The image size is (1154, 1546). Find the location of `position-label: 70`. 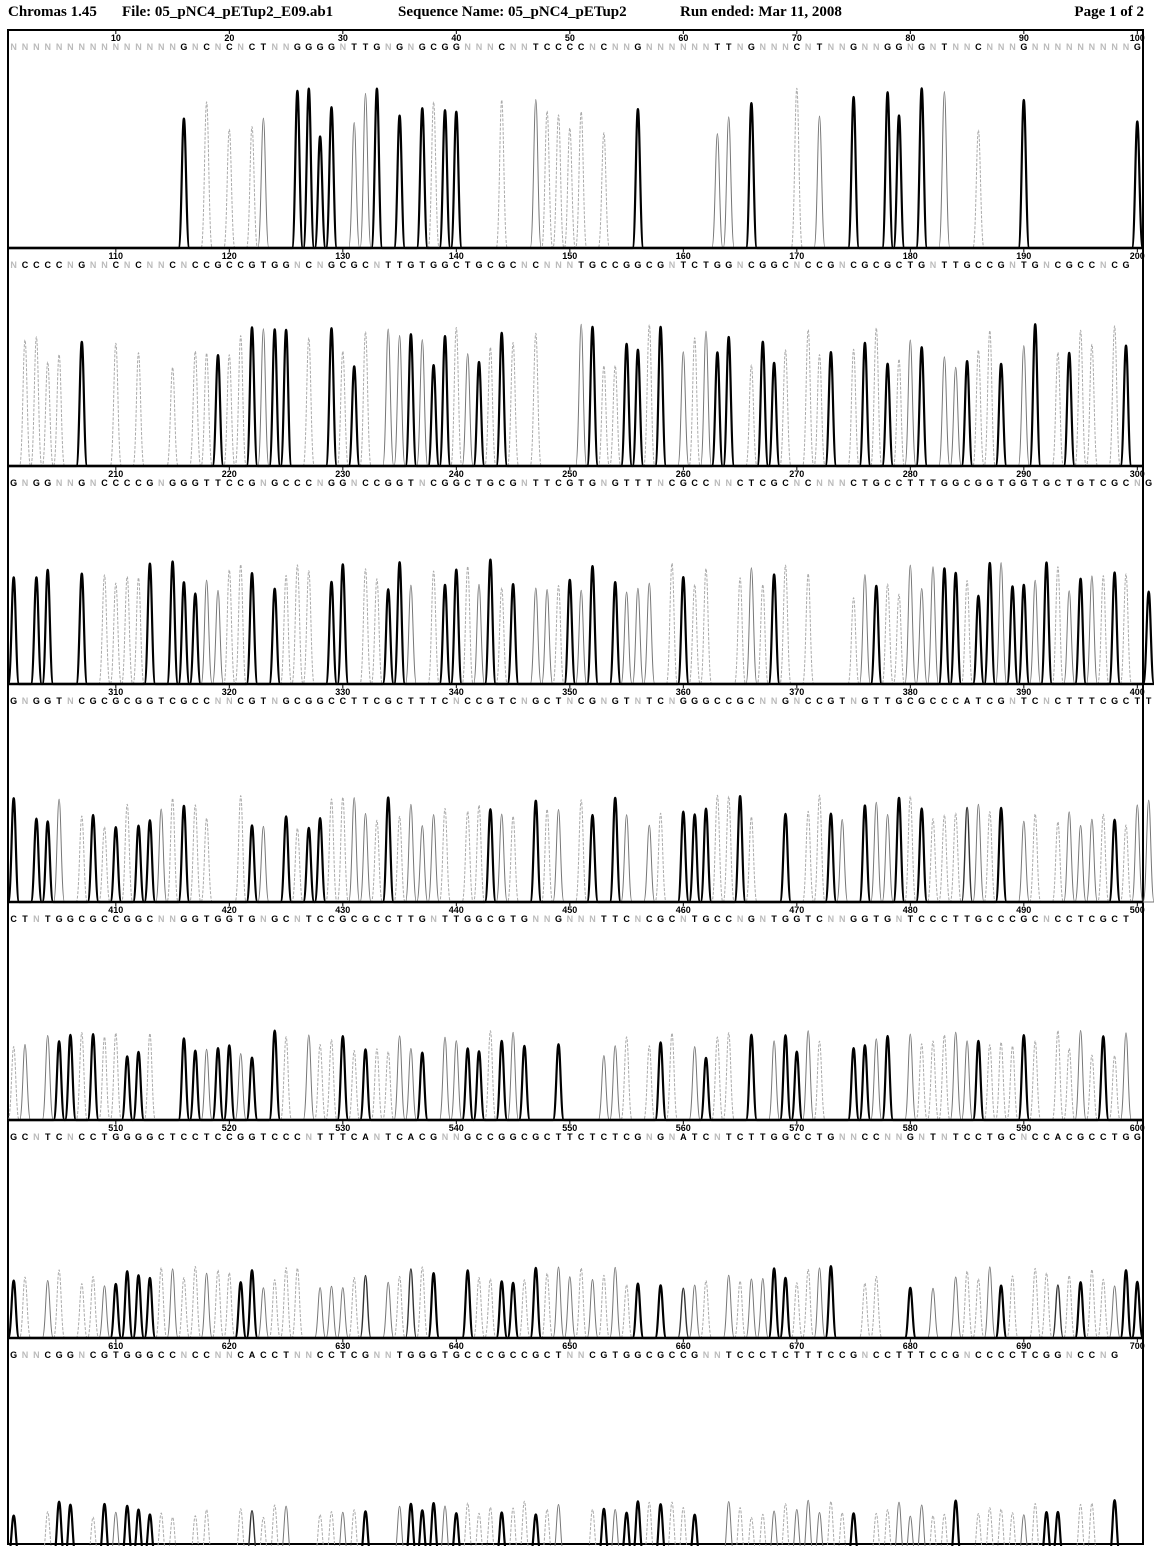

position-label: 70 is located at coordinates (797, 38).